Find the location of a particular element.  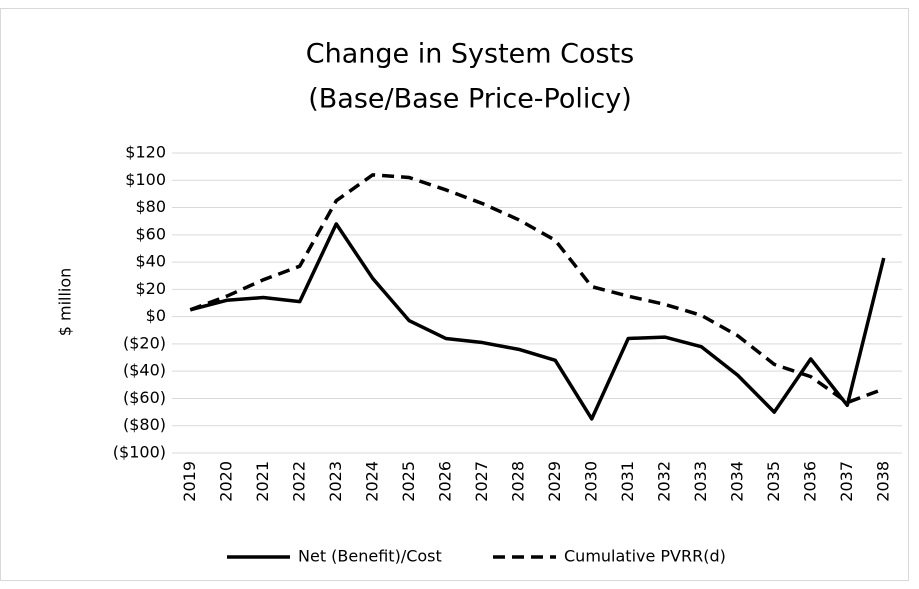

y-tick-label: ($60) is located at coordinates (144, 397).